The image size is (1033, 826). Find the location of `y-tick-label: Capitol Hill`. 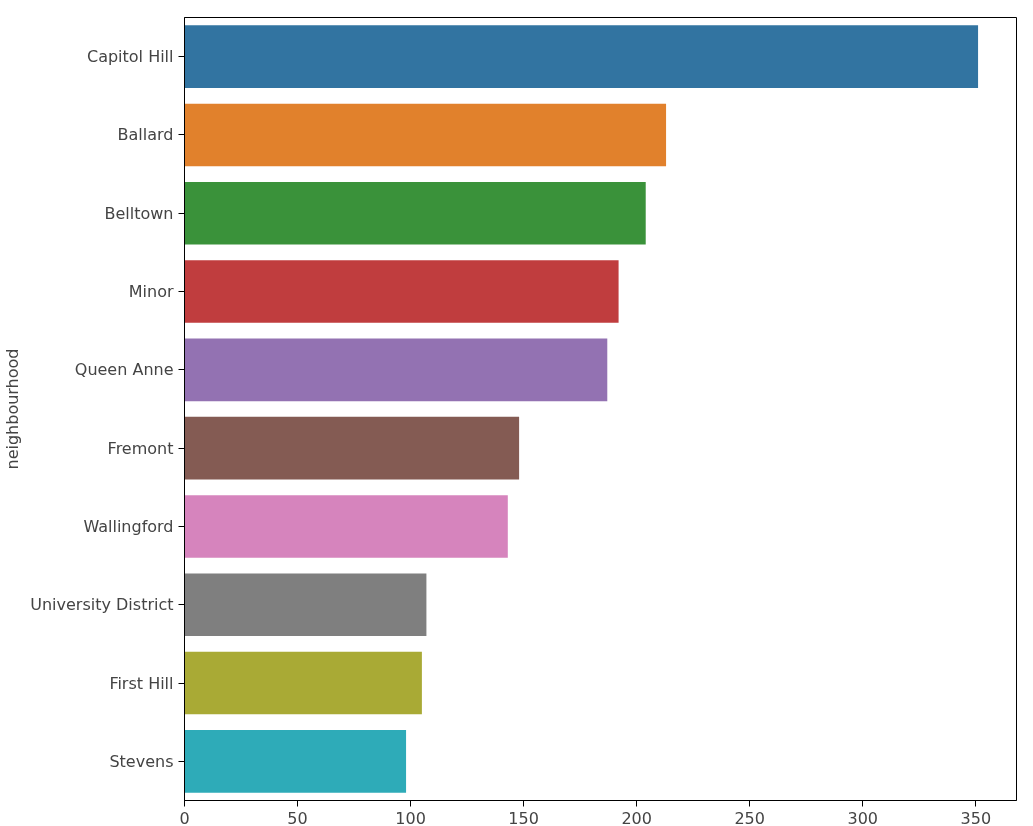

y-tick-label: Capitol Hill is located at coordinates (130, 57).